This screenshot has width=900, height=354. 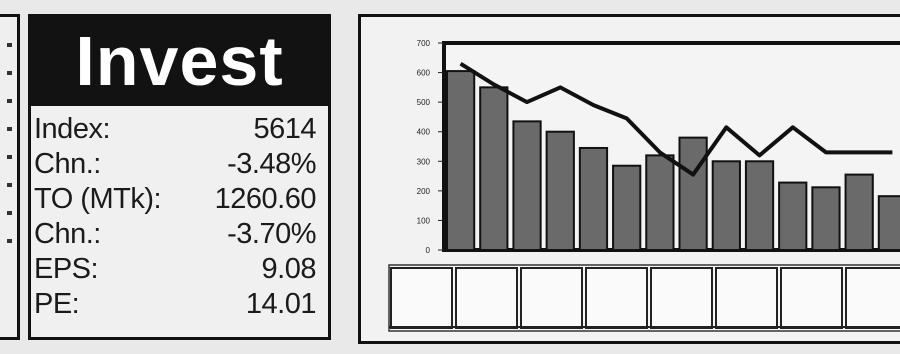 I want to click on invest-title: Invest, so click(x=179, y=61).